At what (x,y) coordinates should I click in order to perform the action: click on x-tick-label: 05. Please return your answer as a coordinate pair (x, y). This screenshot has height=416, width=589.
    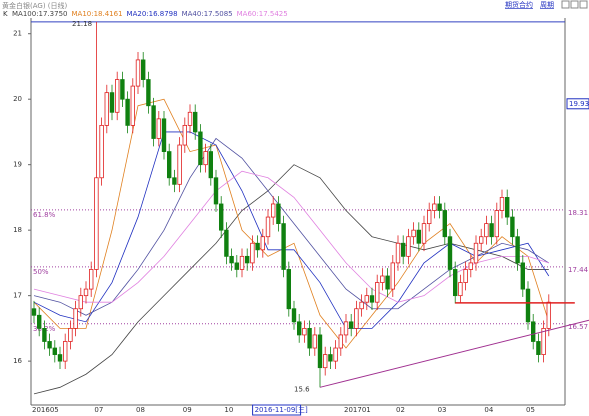
    Looking at the image, I should click on (530, 410).